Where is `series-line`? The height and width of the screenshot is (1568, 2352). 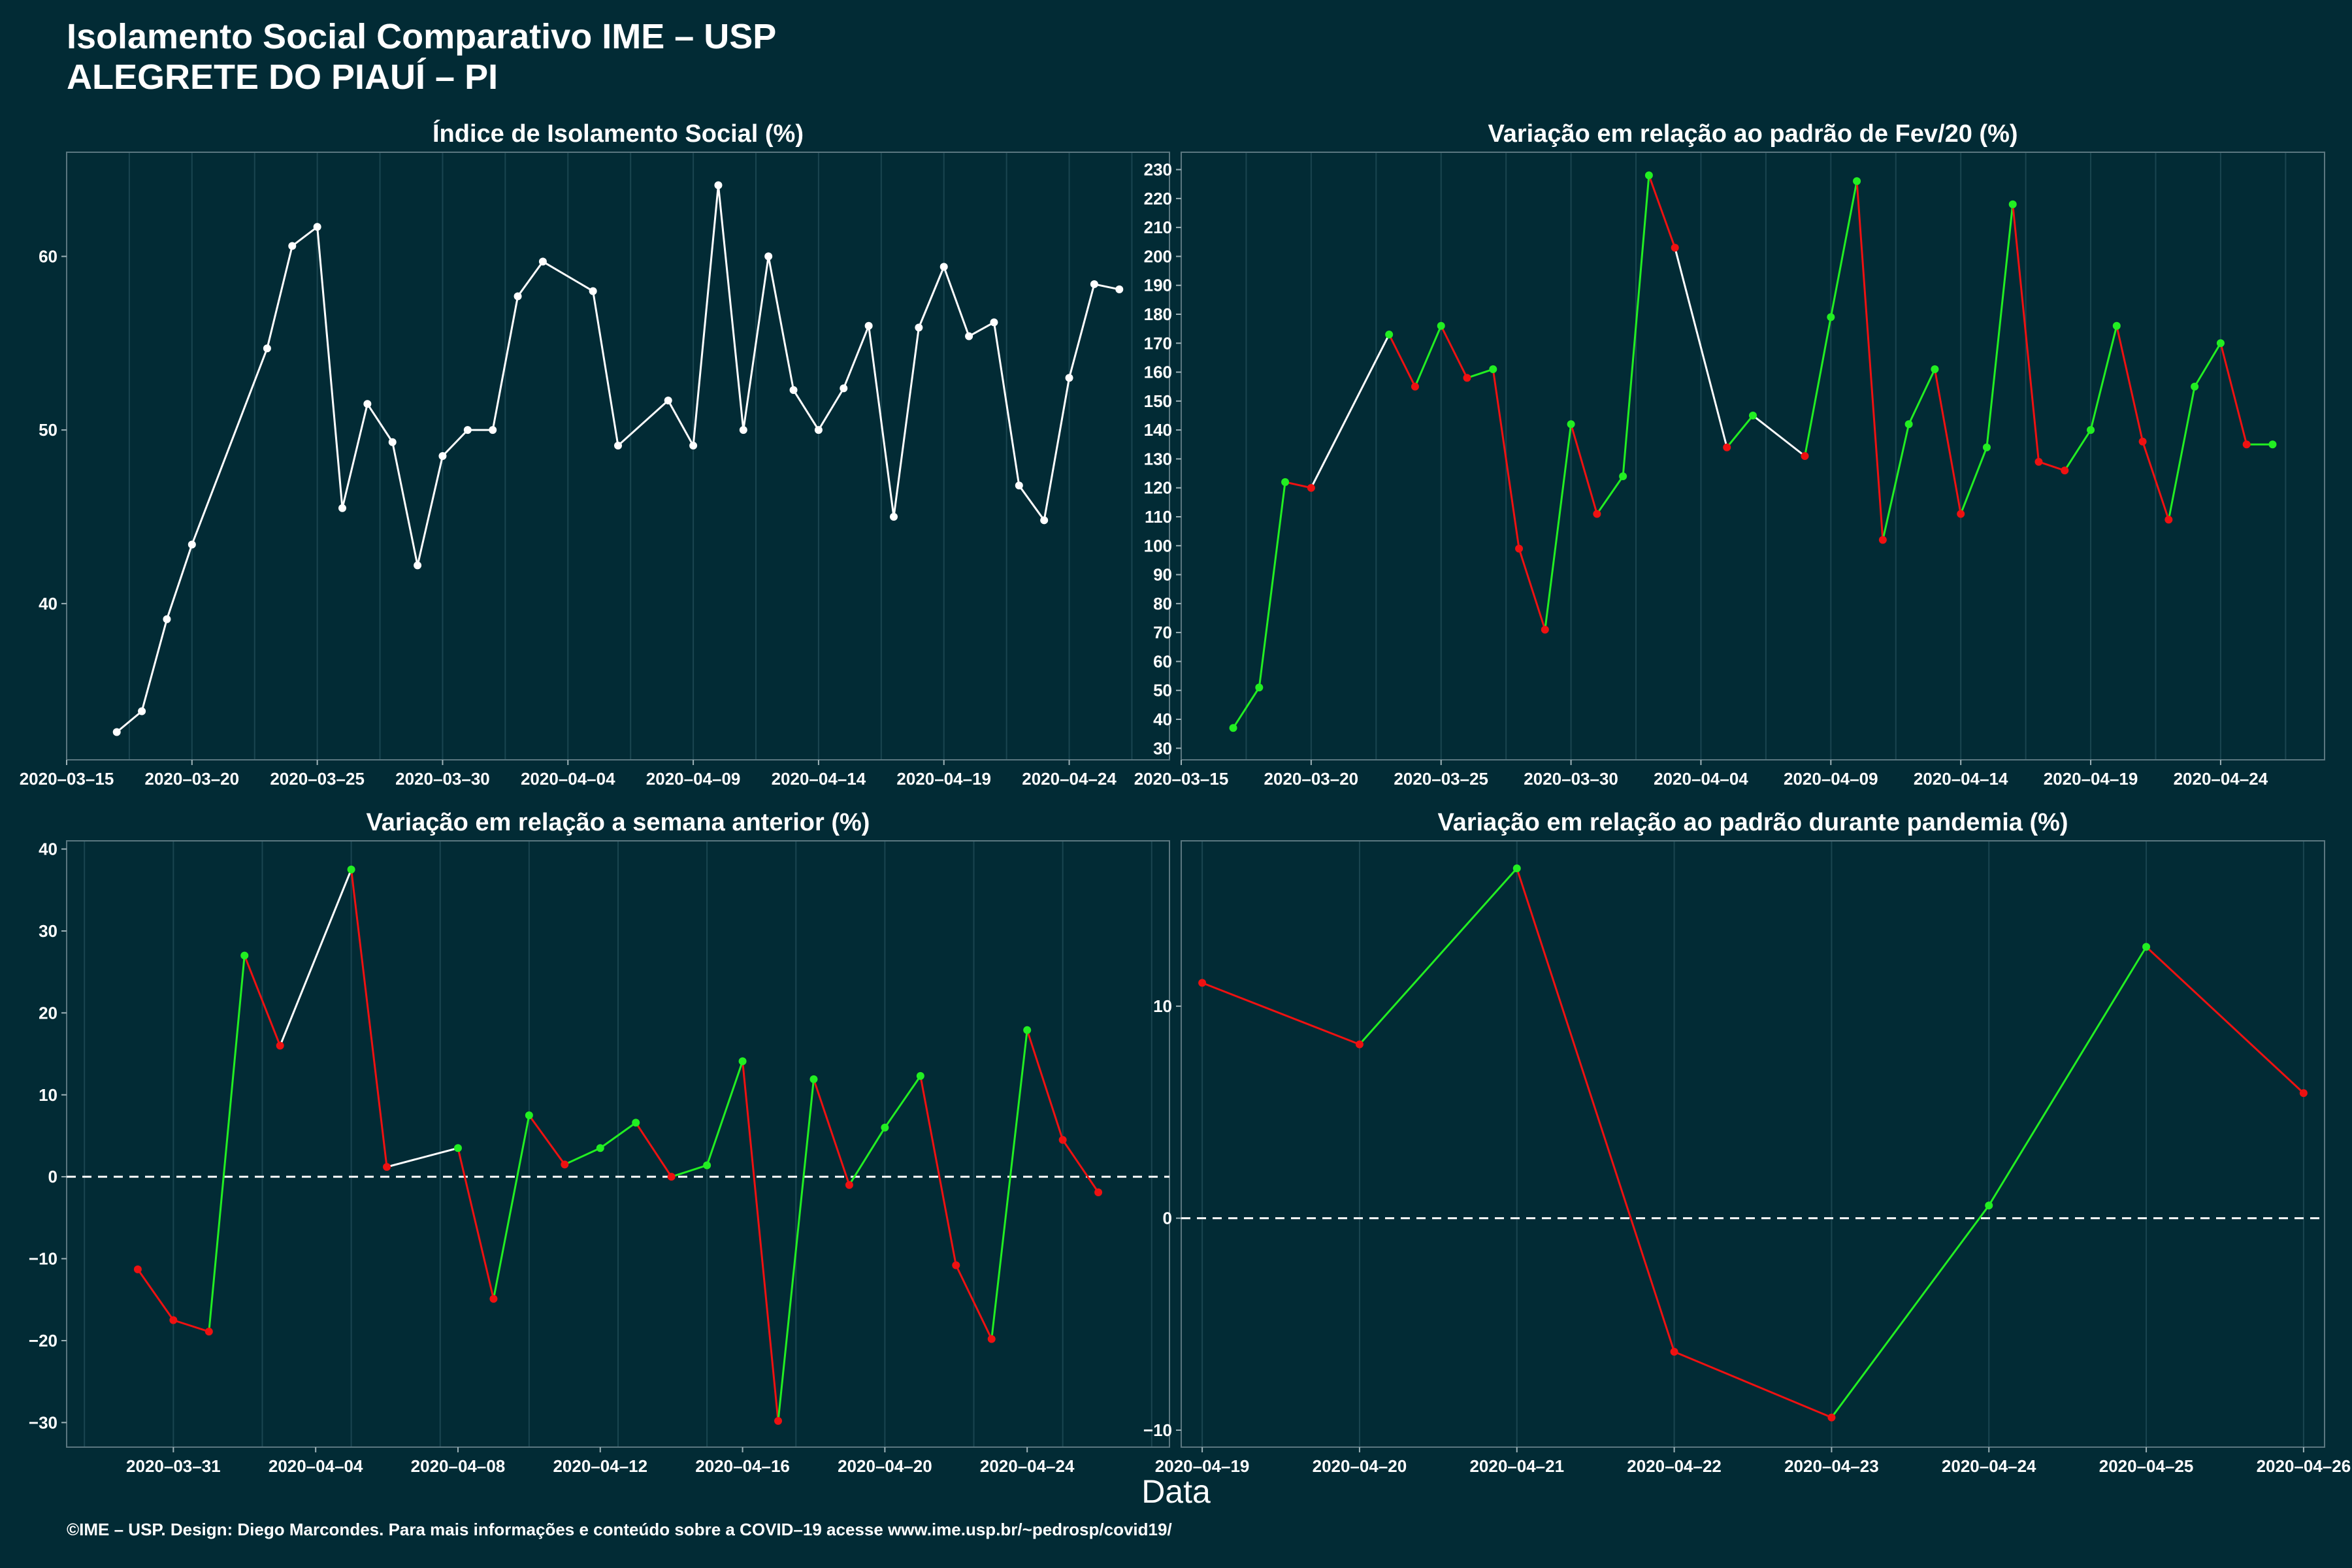 series-line is located at coordinates (618, 459).